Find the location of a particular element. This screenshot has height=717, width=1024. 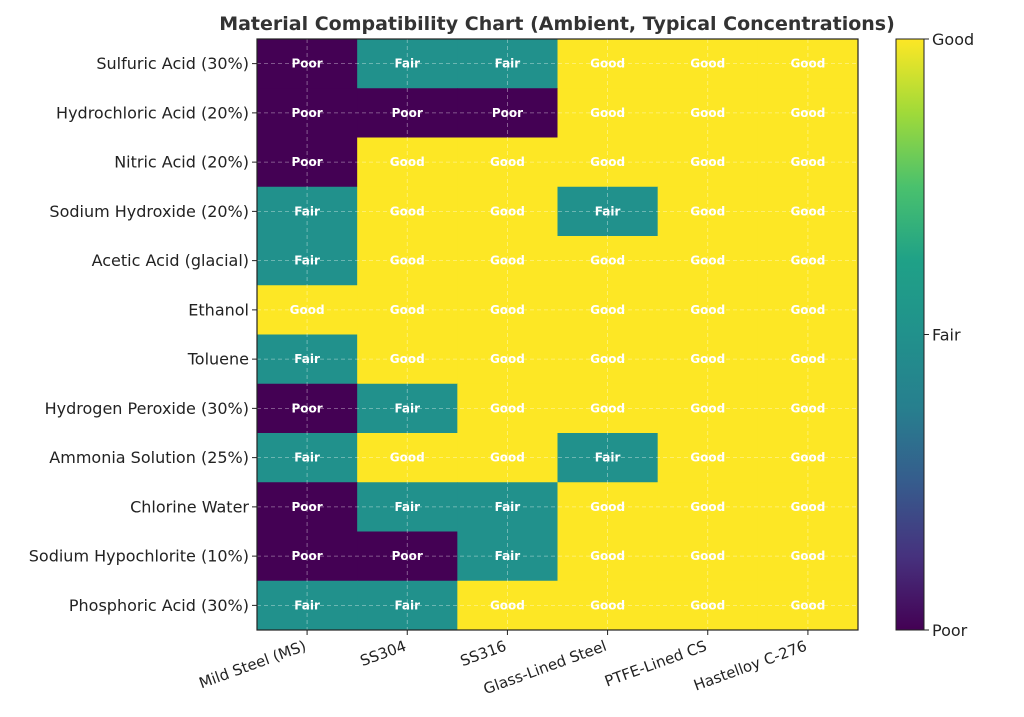

colorbar-gradient is located at coordinates (910, 334).